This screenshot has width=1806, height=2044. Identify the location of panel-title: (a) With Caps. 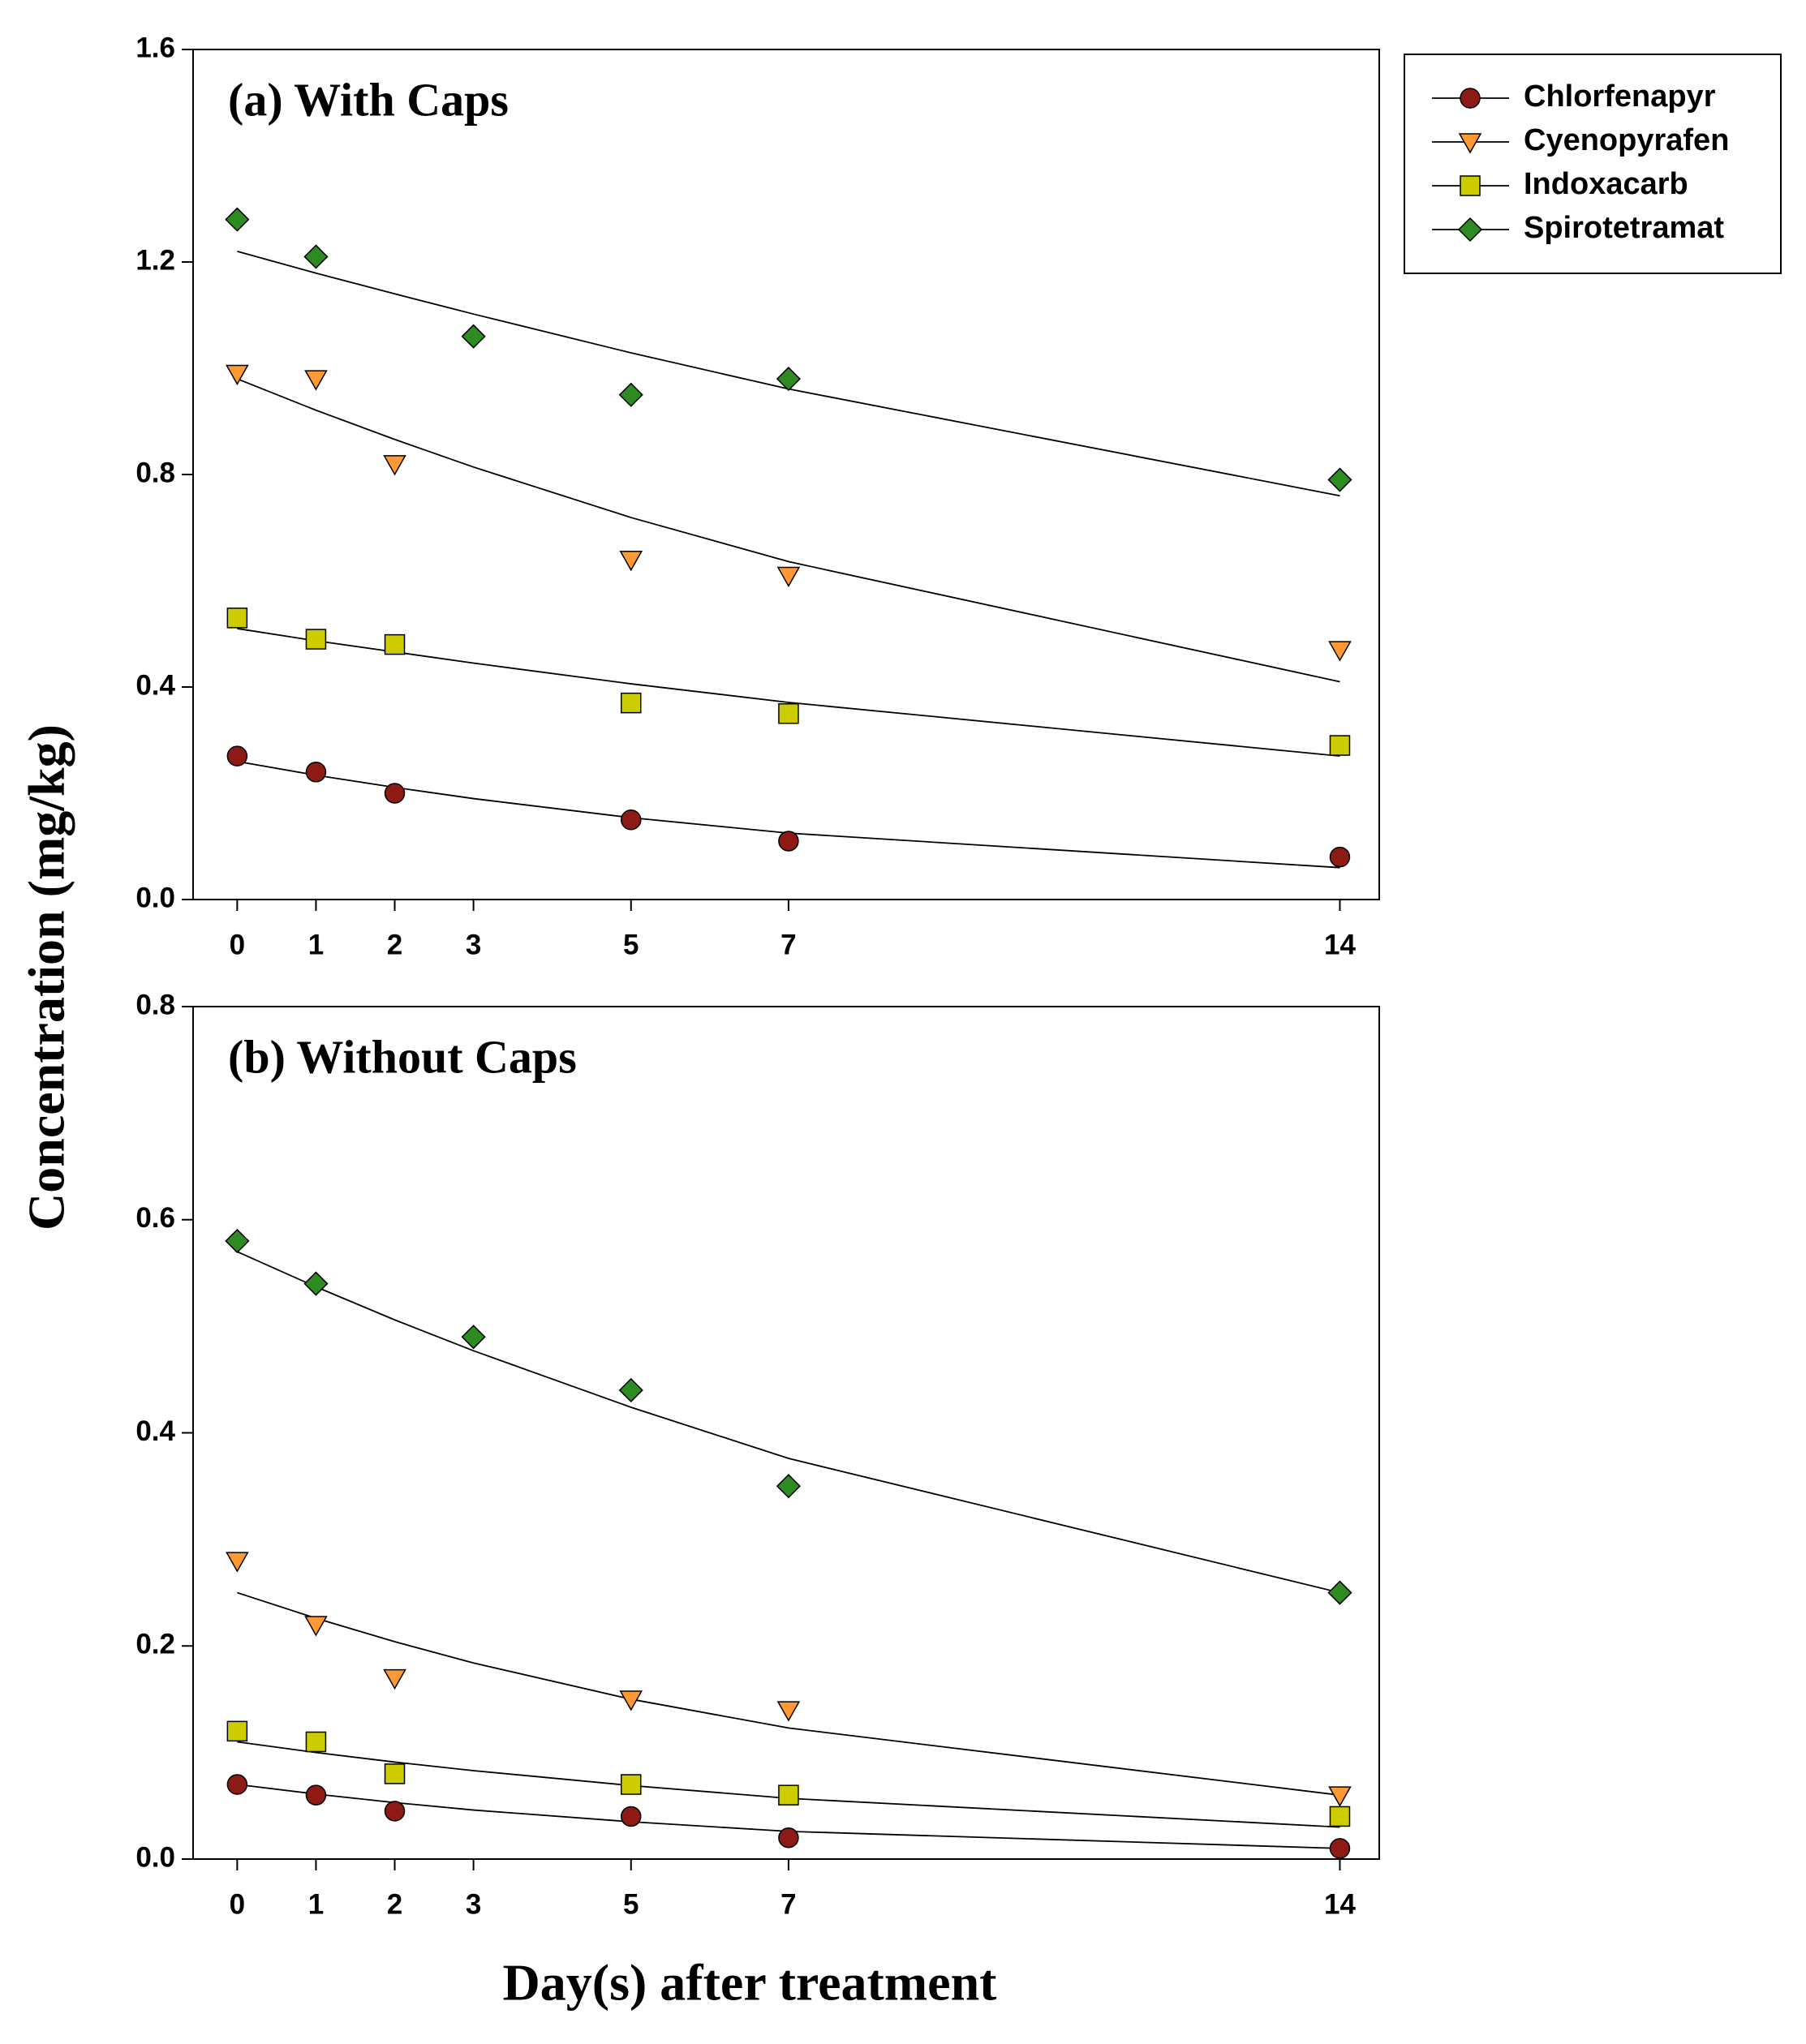
(369, 100).